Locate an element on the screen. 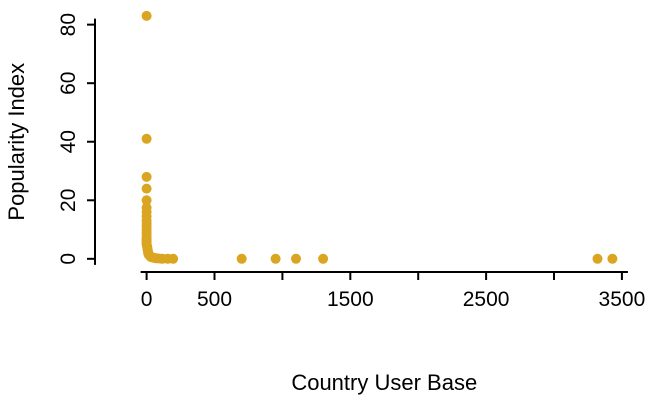 The image size is (657, 408). x-tick-label: 500 is located at coordinates (214, 299).